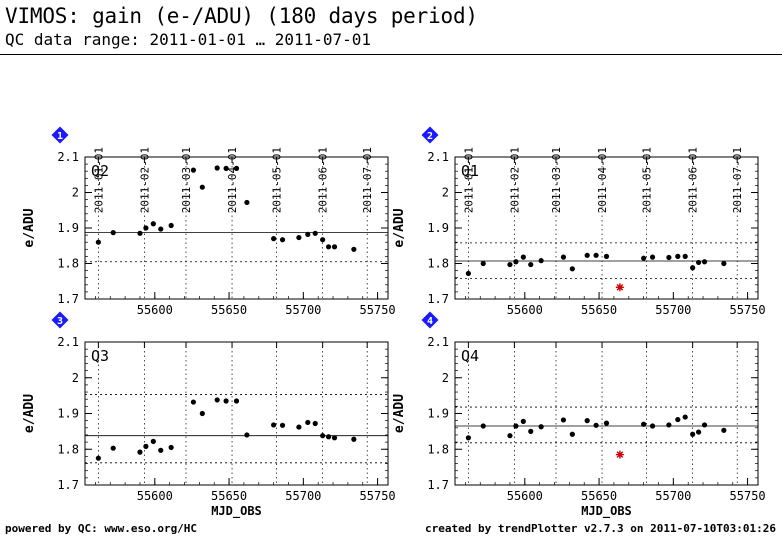  Describe the element at coordinates (60, 136) in the screenshot. I see `panel-number-label: 1` at that location.